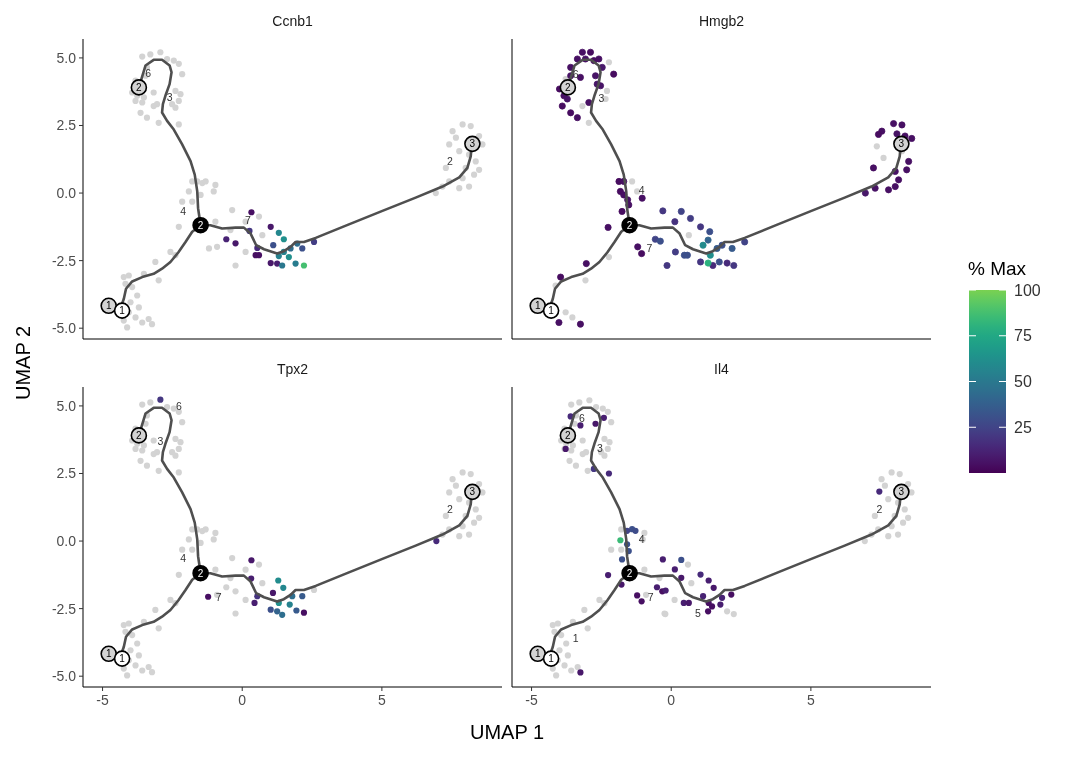  Describe the element at coordinates (292, 21) in the screenshot. I see `chart-title: Ccnb1` at that location.